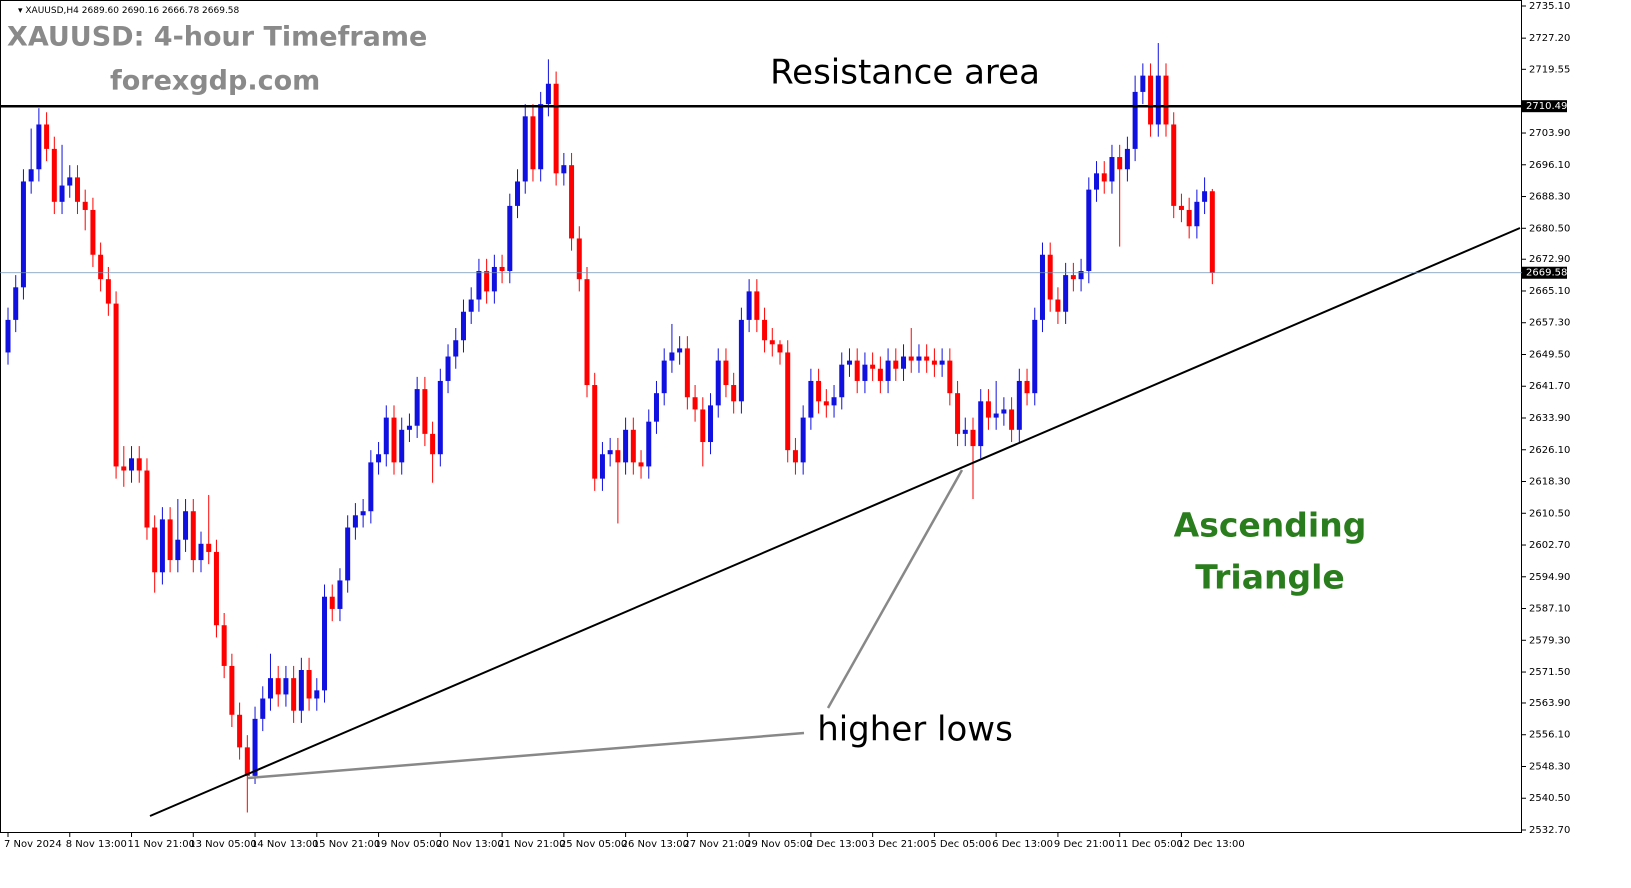  Describe the element at coordinates (716, 844) in the screenshot. I see `x-tick-label: 27 Nov 21:00` at that location.